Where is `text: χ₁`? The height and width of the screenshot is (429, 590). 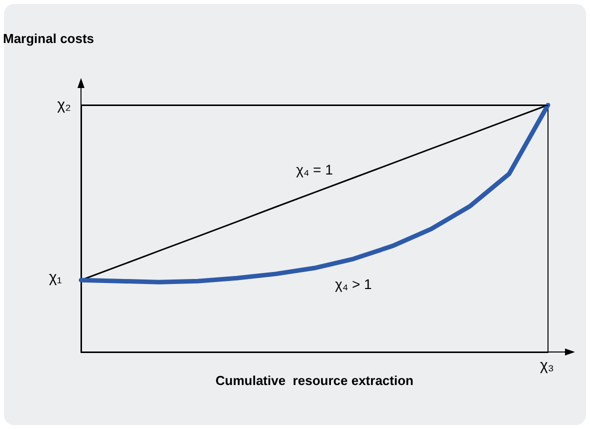 text: χ₁ is located at coordinates (55, 277).